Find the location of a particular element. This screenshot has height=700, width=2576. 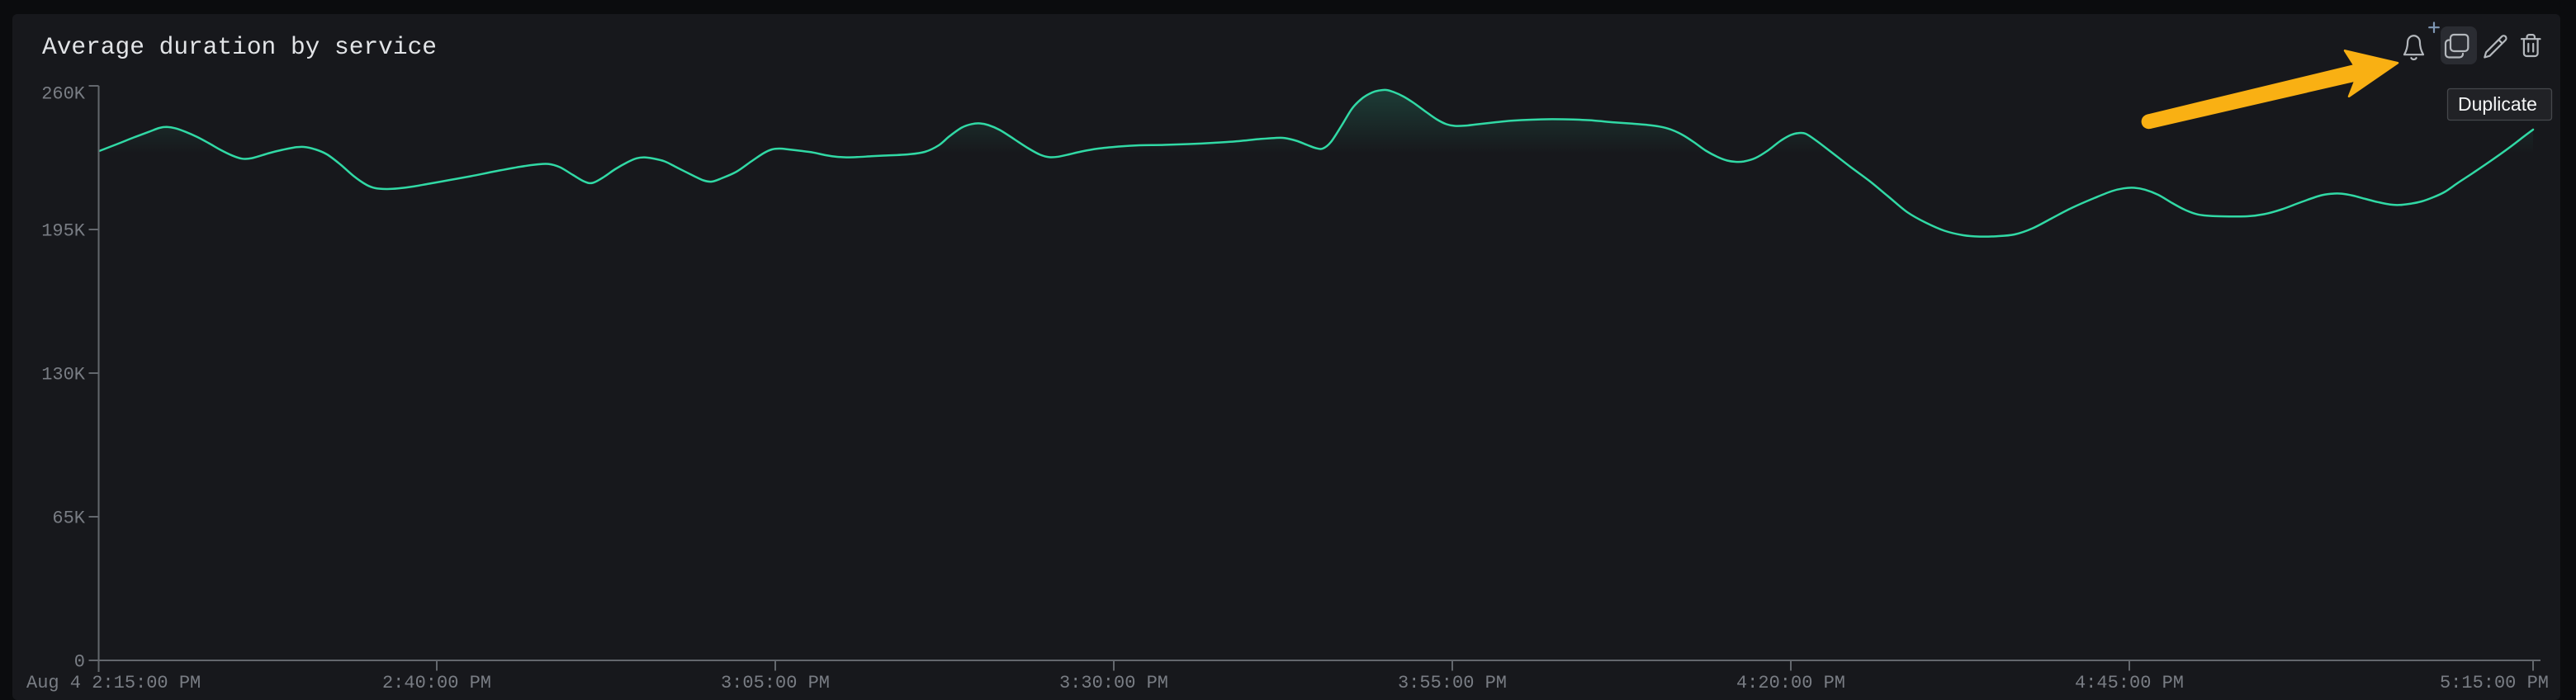

svg-text: 195K is located at coordinates (63, 231).